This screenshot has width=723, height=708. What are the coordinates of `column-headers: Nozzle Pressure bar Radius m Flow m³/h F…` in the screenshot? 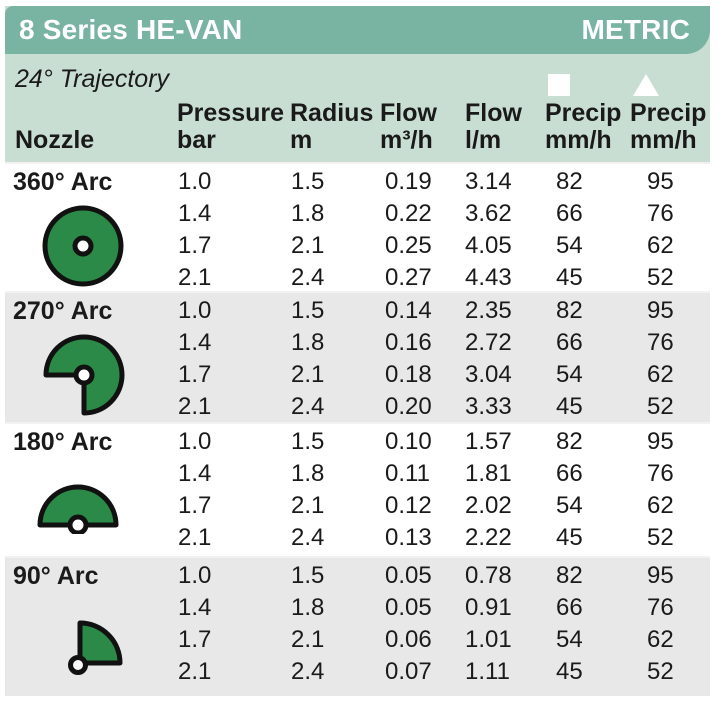 It's located at (357, 129).